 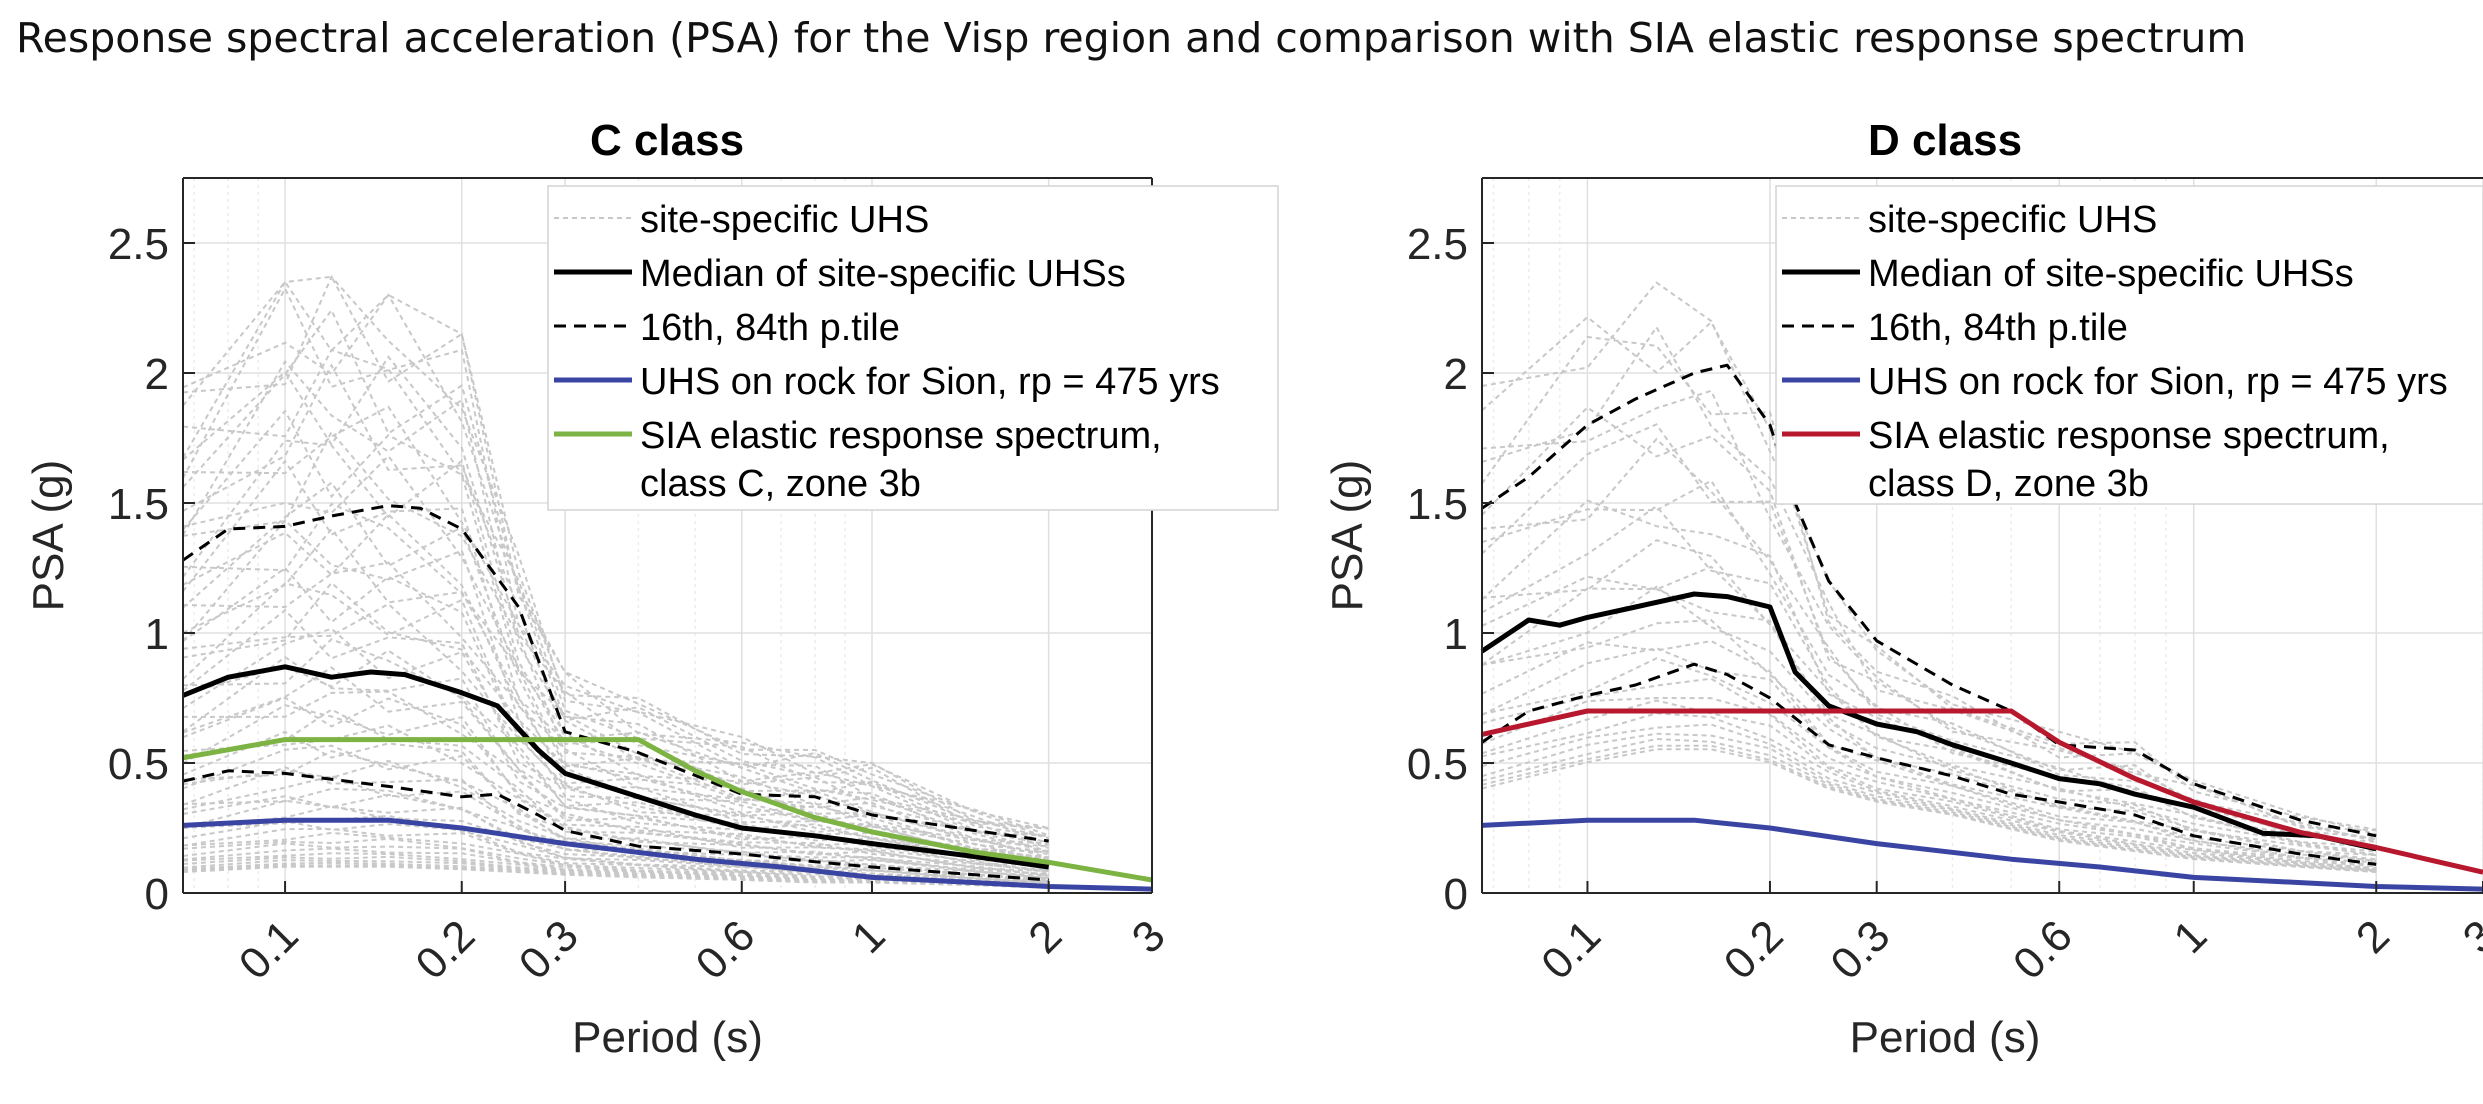 What do you see at coordinates (2008, 484) in the screenshot?
I see `legend-label: class D, zone 3b` at bounding box center [2008, 484].